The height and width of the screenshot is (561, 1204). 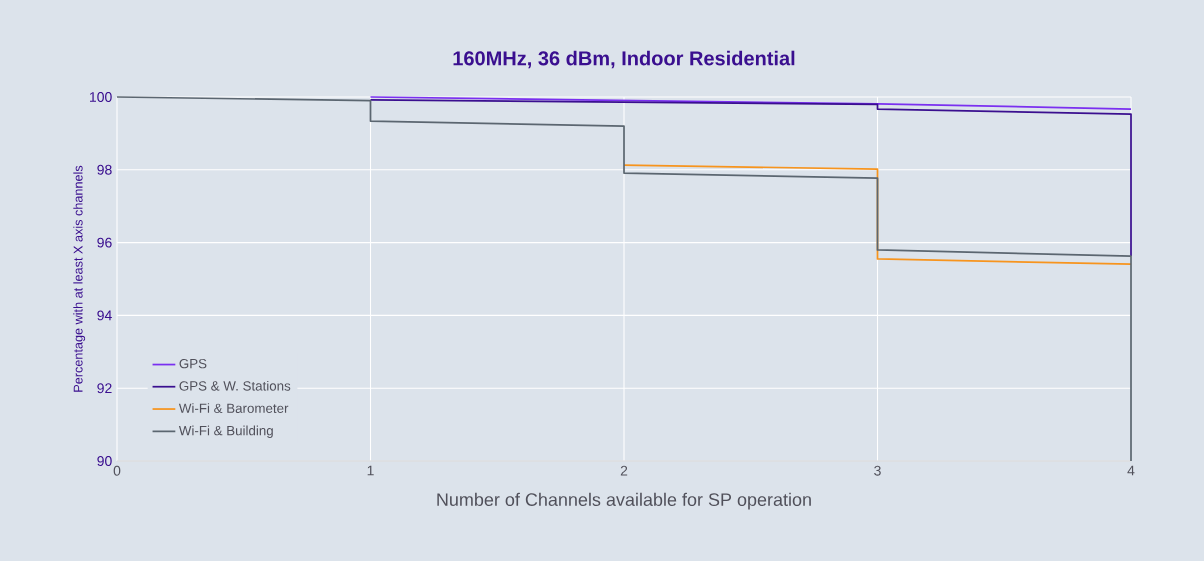 I want to click on y-tick-label: 100, so click(x=101, y=97).